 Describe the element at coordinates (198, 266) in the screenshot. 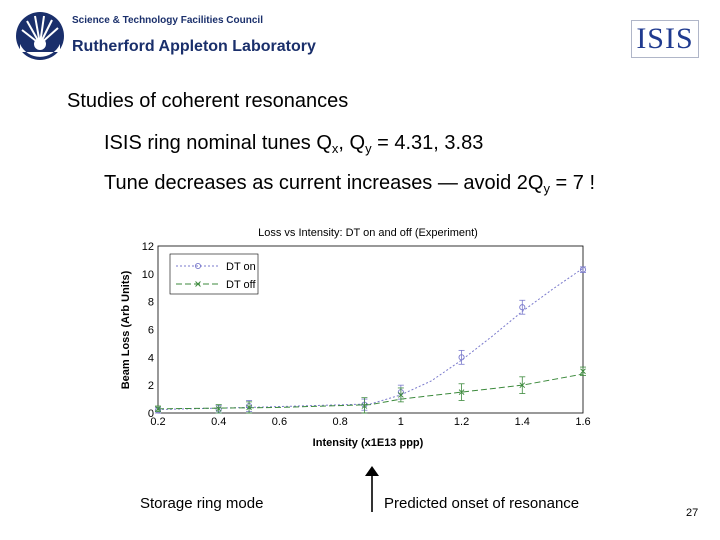

I see `legend-marker-dt-on` at that location.